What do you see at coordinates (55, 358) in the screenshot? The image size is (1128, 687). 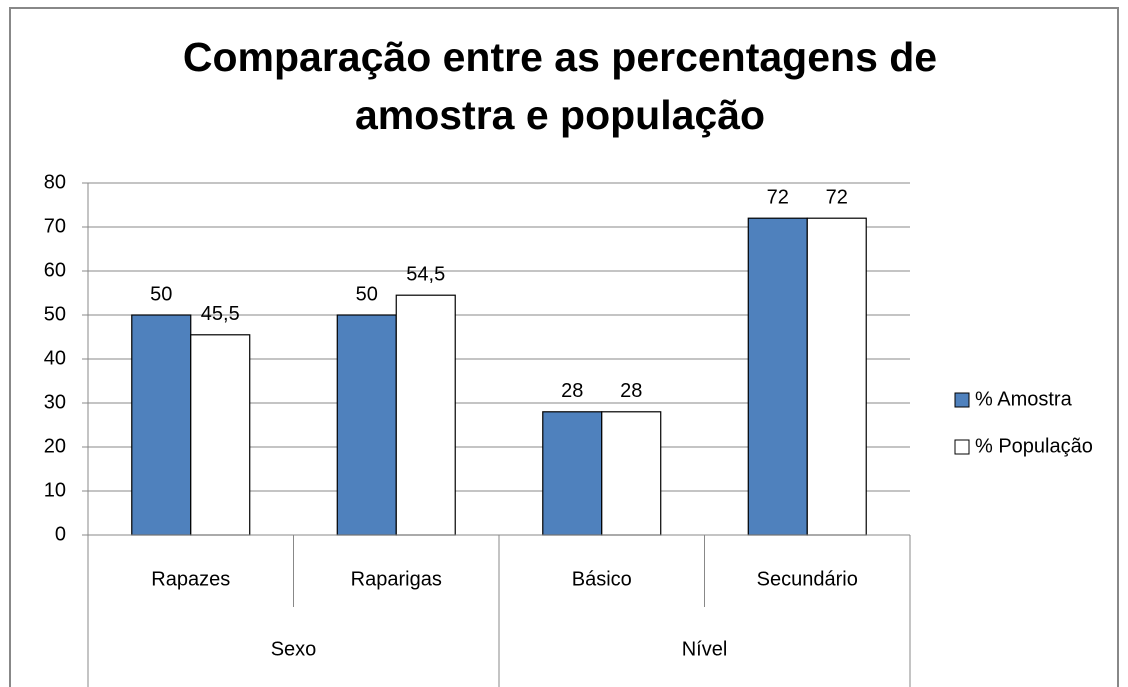 I see `y-tick-label: 40` at bounding box center [55, 358].